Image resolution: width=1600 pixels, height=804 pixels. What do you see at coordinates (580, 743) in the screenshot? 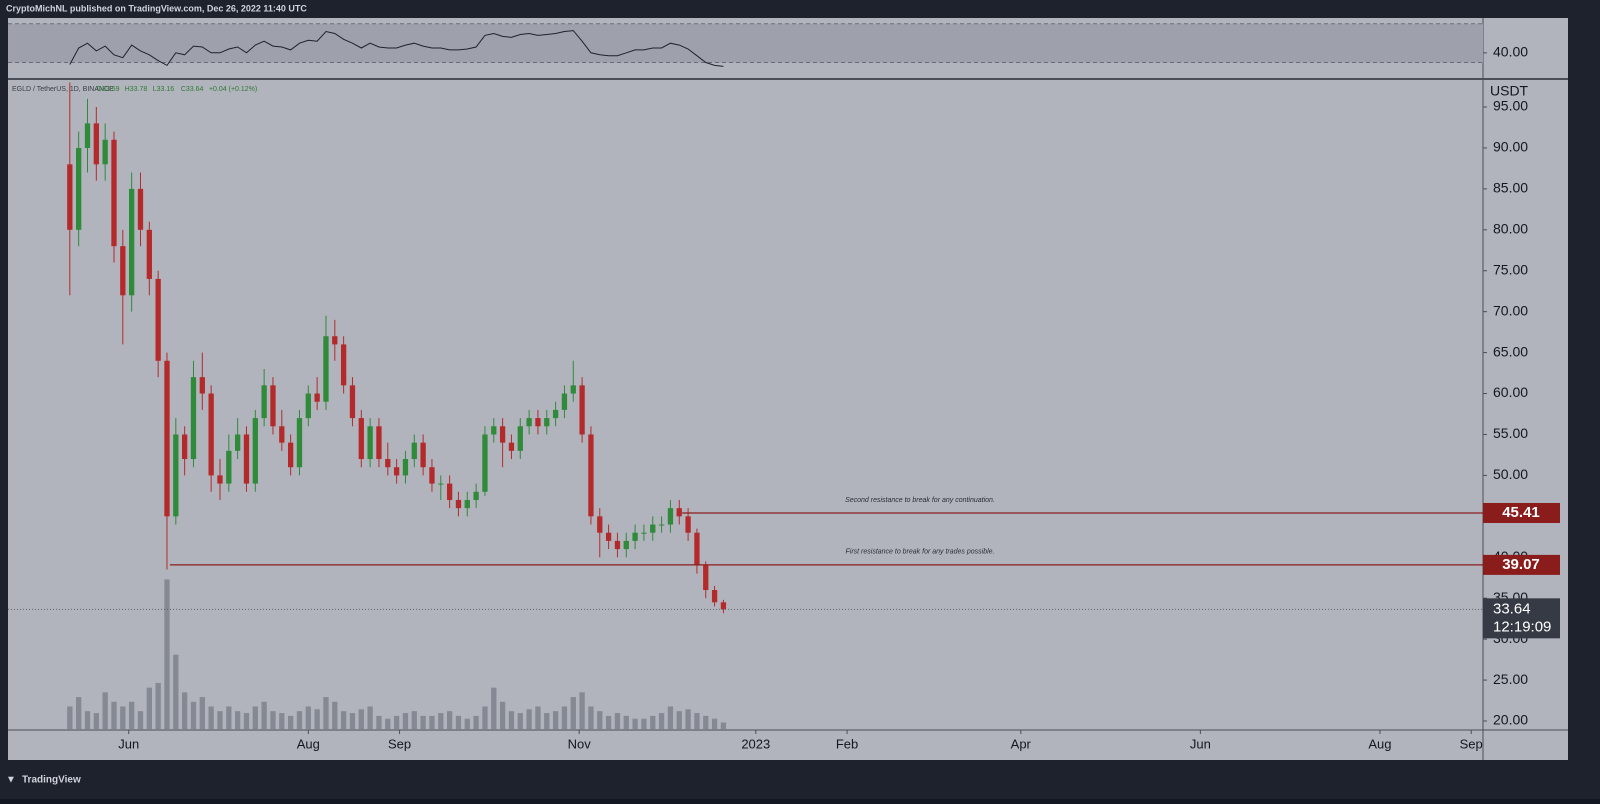
I see `x-tick-label: Nov` at bounding box center [580, 743].